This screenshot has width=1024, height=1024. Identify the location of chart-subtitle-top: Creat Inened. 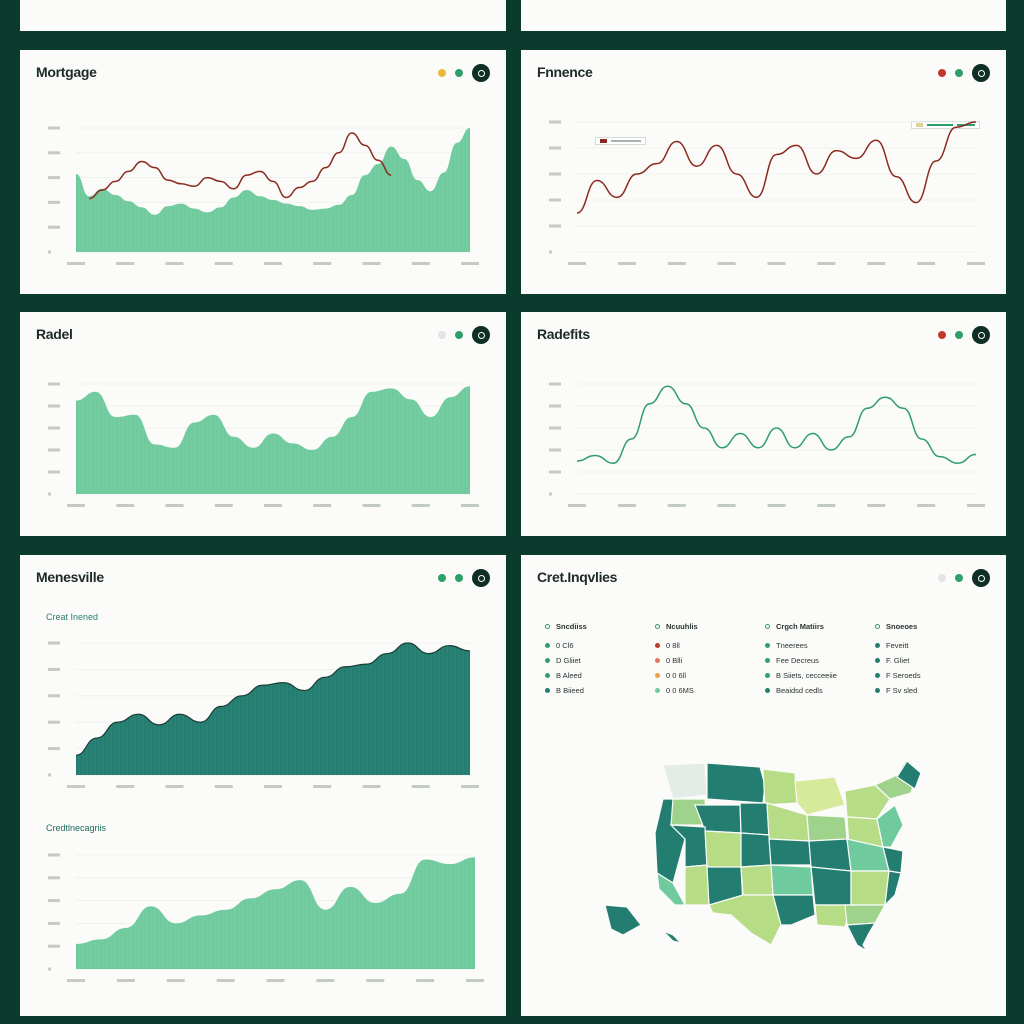
(72, 617).